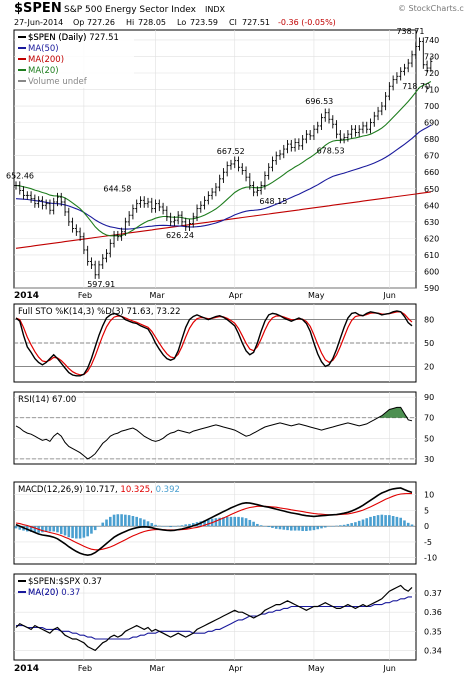 The image size is (464, 685). What do you see at coordinates (426, 526) in the screenshot?
I see `macd-panel-ytick: 0` at bounding box center [426, 526].